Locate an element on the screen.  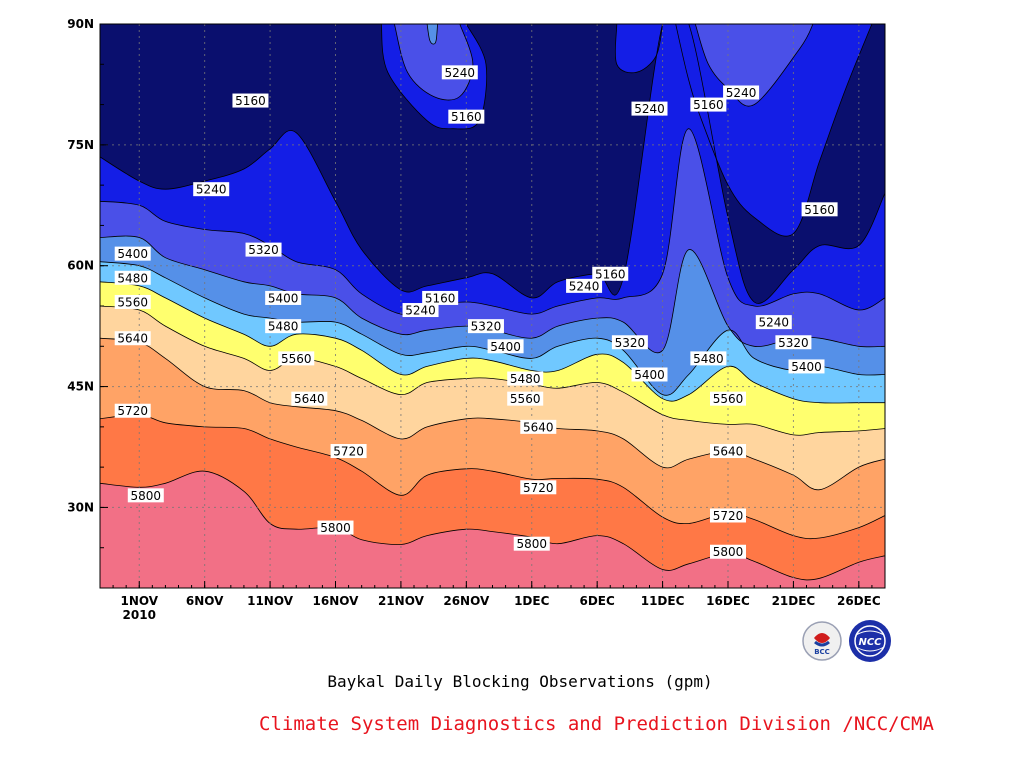
x-tick-label: 26DEC is located at coordinates (859, 601).